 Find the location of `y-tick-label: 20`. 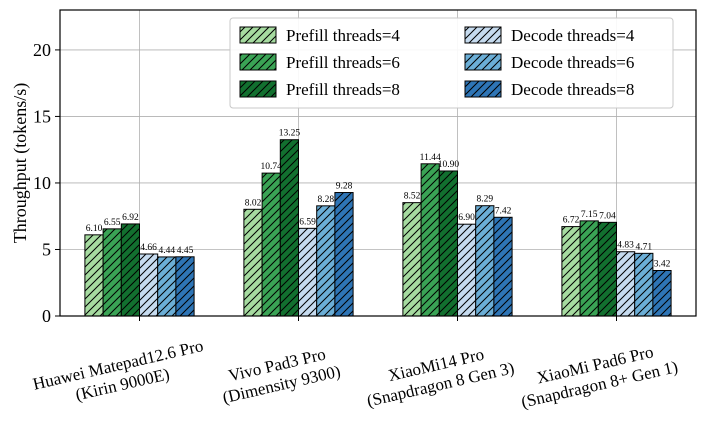

y-tick-label: 20 is located at coordinates (42, 50).